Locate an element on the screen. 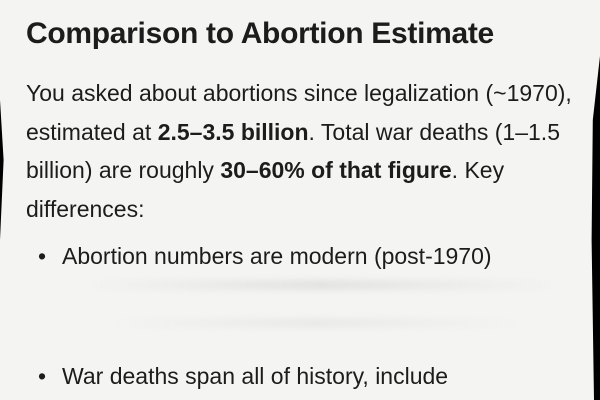 The image size is (600, 400). paragraph-bold-2: 30–60% of that figure is located at coordinates (336, 170).